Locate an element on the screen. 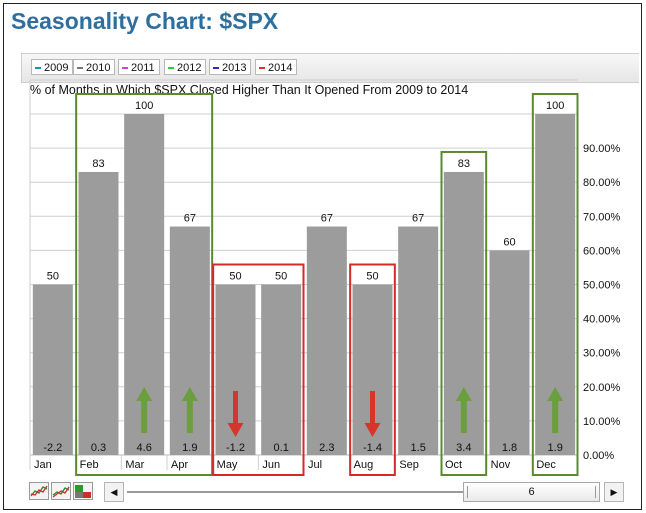  arrow-down-aug is located at coordinates (372, 414).